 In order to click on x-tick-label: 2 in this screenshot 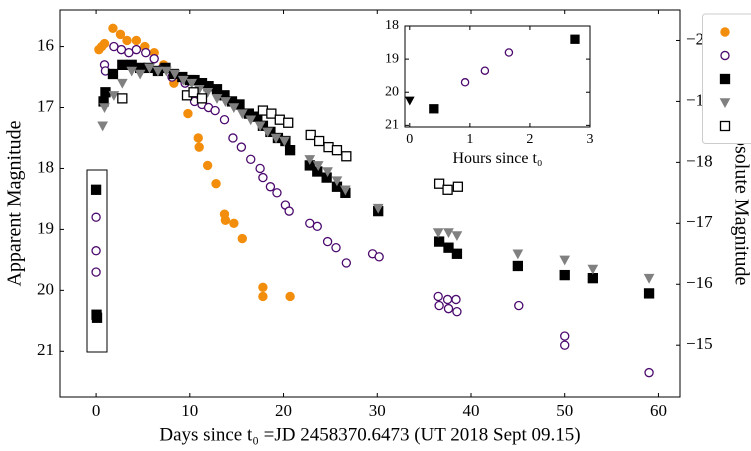, I will do `click(529, 139)`.